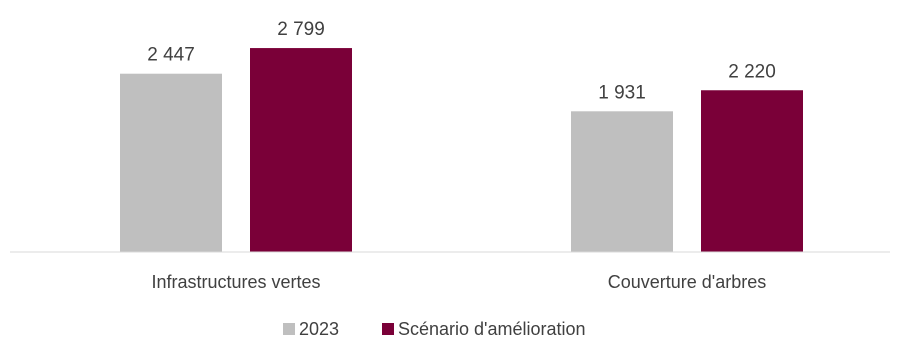  What do you see at coordinates (687, 282) in the screenshot?
I see `category-label-couverture-arbres: Couverture d'arbres` at bounding box center [687, 282].